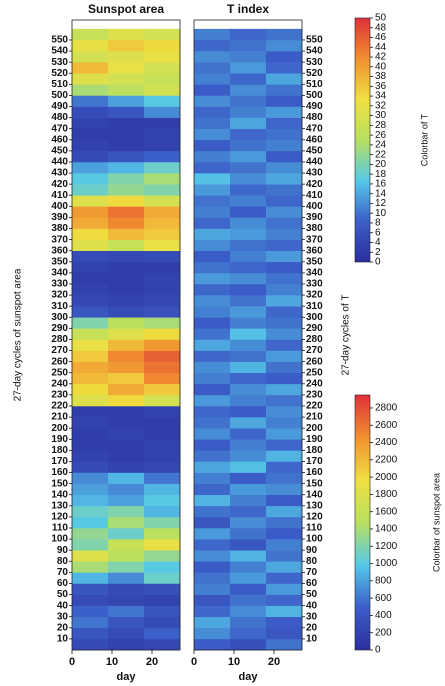 Image resolution: width=445 pixels, height=686 pixels. I want to click on y-tick-label: 510, so click(314, 84).